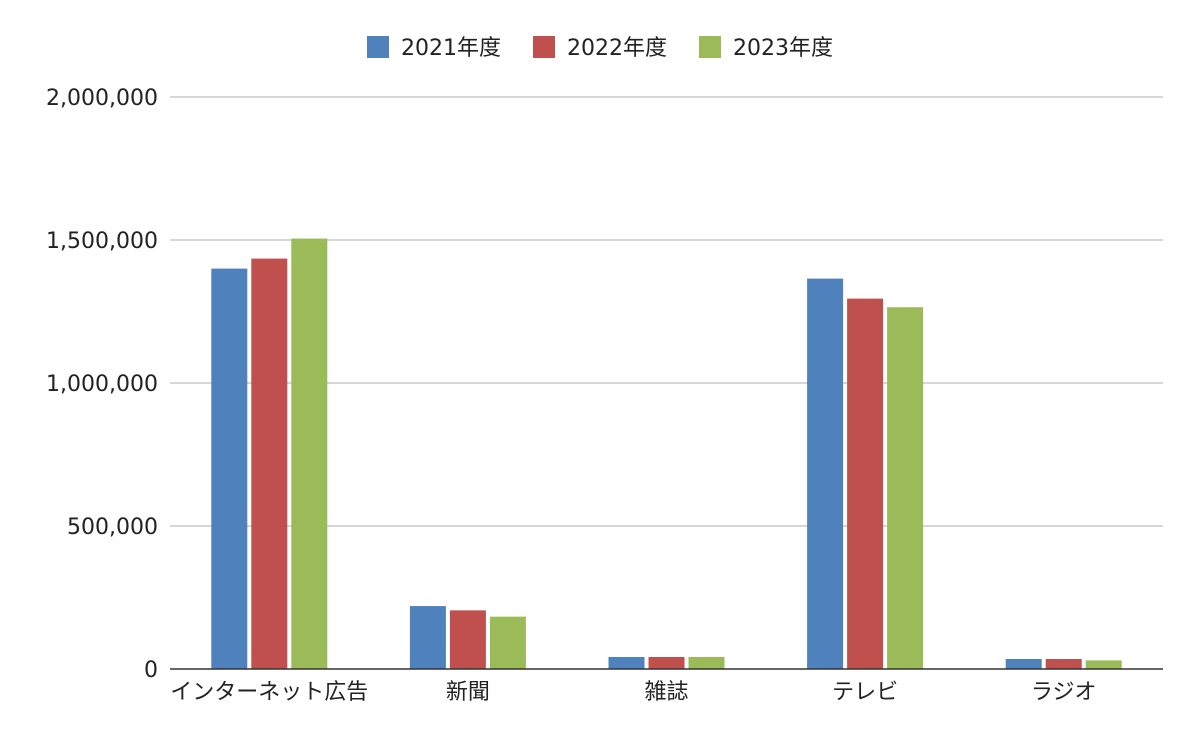 This screenshot has height=742, width=1200. Describe the element at coordinates (468, 692) in the screenshot. I see `x-tick-label: 新聞` at that location.